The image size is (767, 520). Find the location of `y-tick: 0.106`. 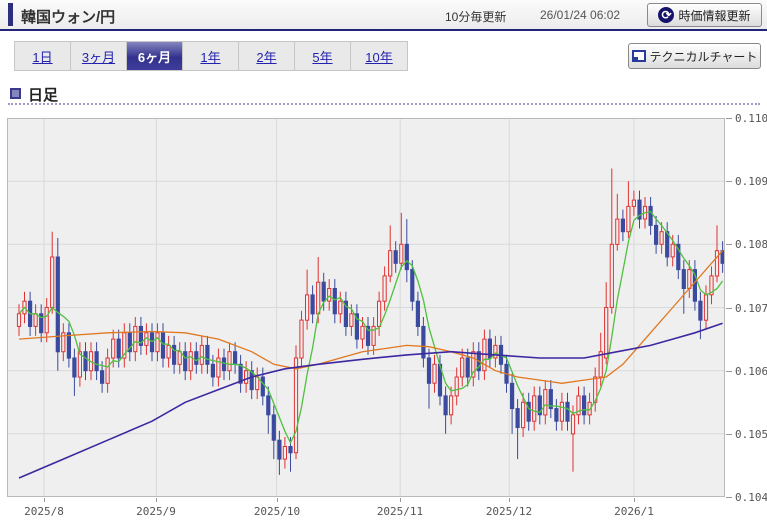

y-tick: 0.106 is located at coordinates (746, 371).